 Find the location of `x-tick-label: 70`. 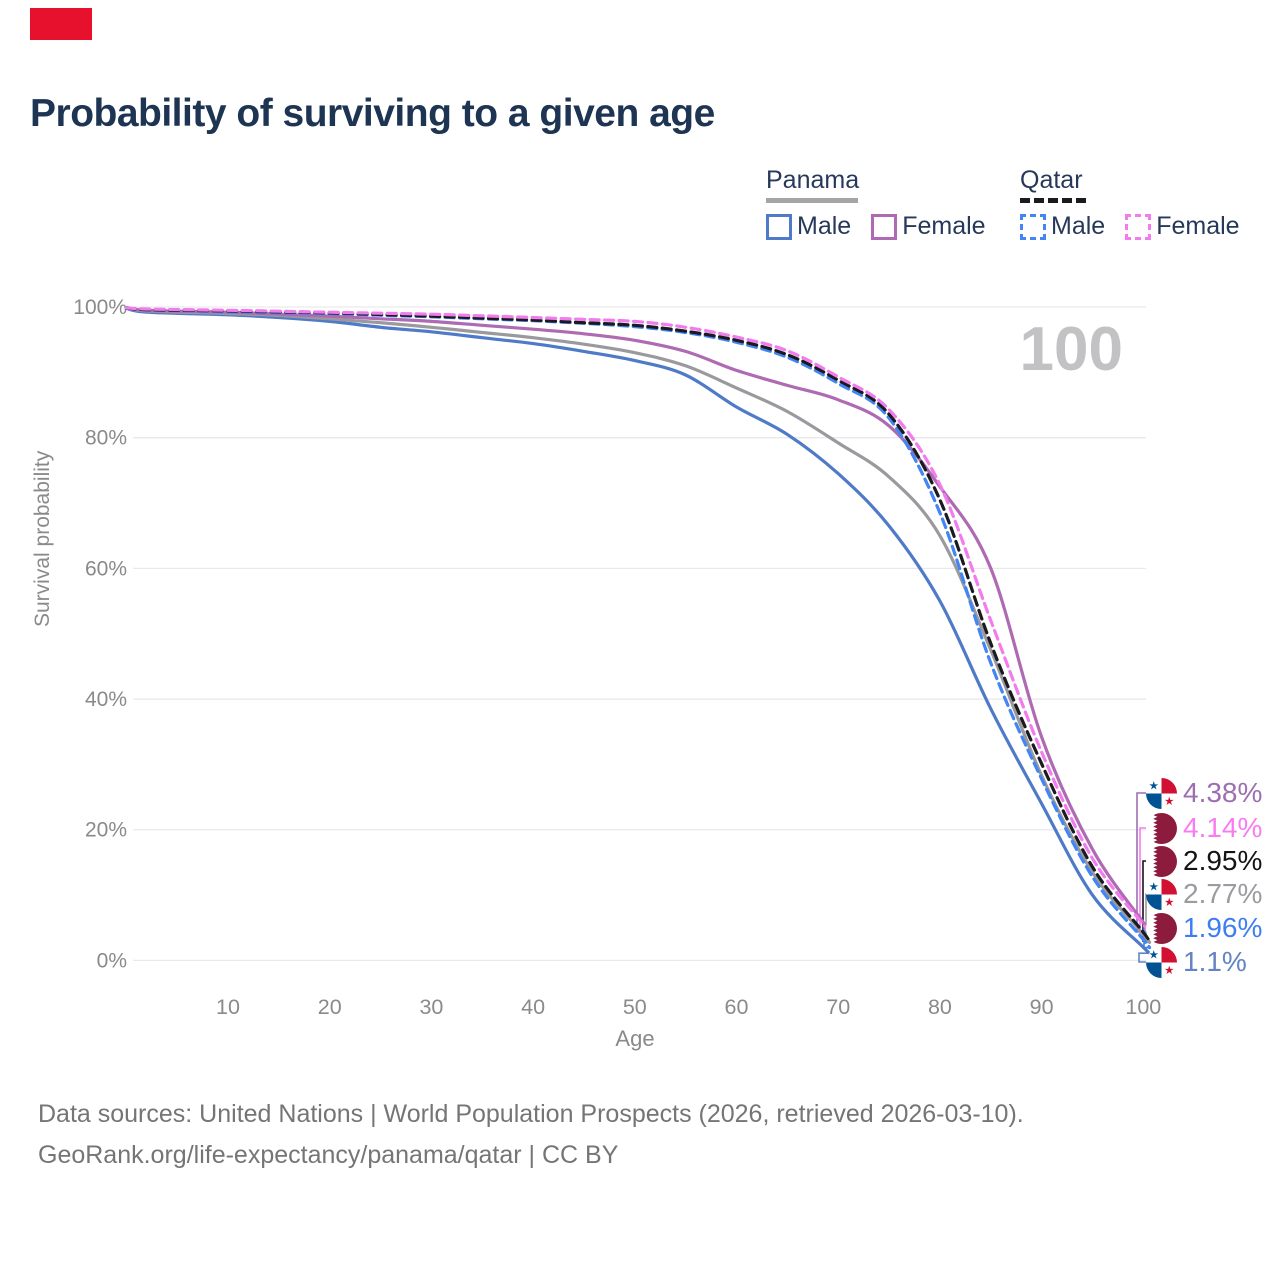

x-tick-label: 70 is located at coordinates (838, 1007).